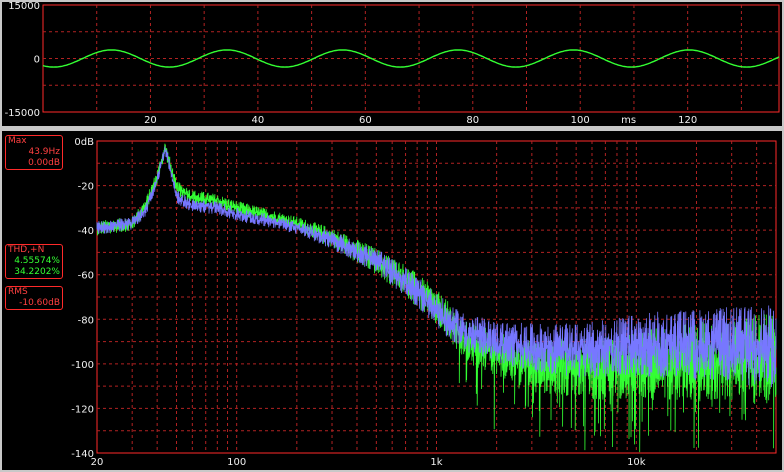 The image size is (784, 472). What do you see at coordinates (86, 231) in the screenshot?
I see `spectrum-y-tick: -40` at bounding box center [86, 231].